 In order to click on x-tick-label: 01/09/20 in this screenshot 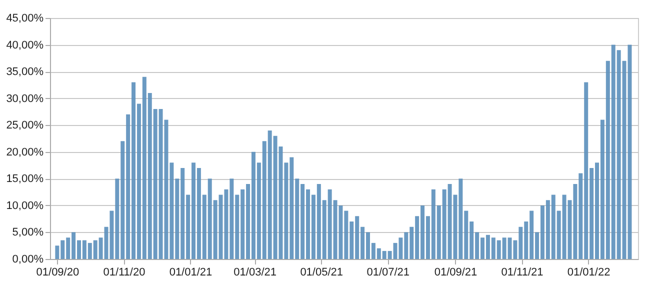, I will do `click(58, 272)`.